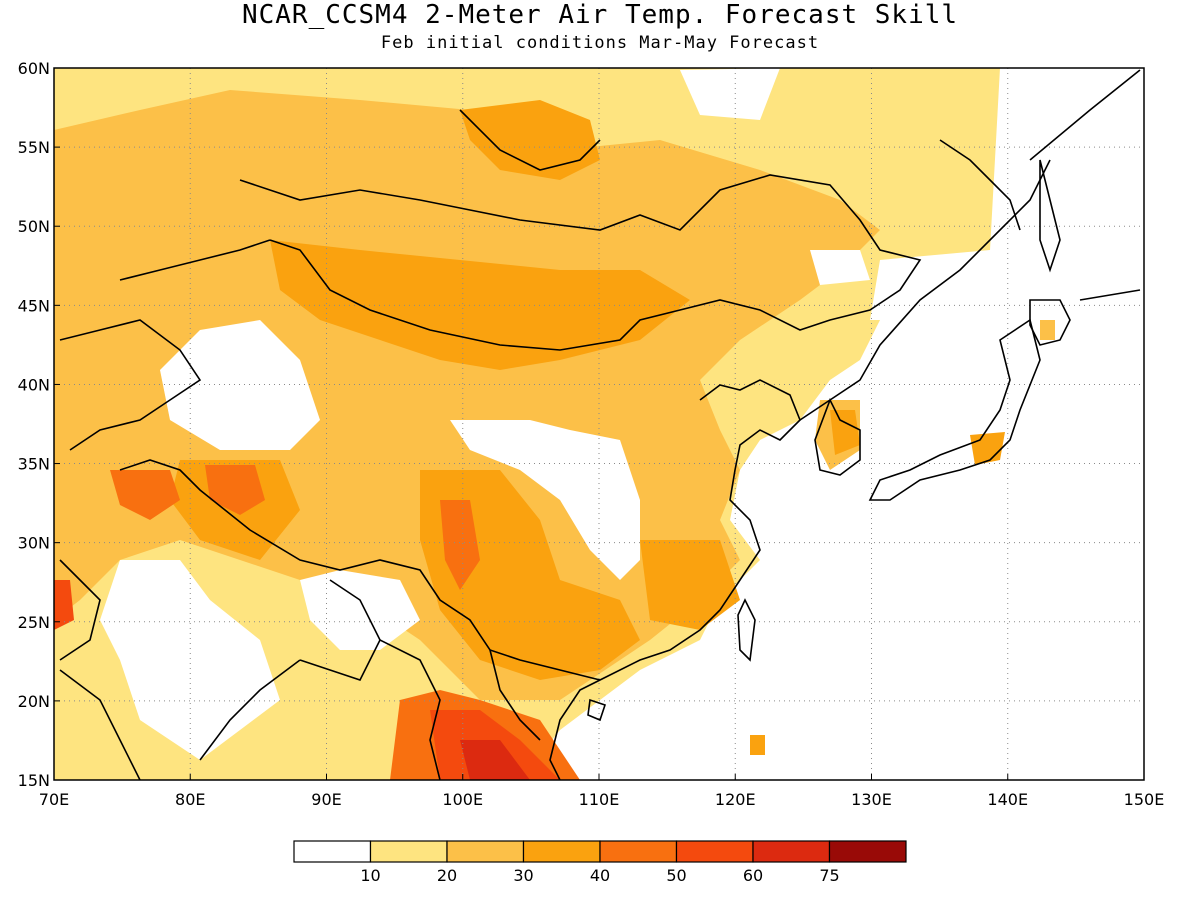 This screenshot has width=1200, height=900. What do you see at coordinates (34, 305) in the screenshot?
I see `lat-tick-label: 45N` at bounding box center [34, 305].